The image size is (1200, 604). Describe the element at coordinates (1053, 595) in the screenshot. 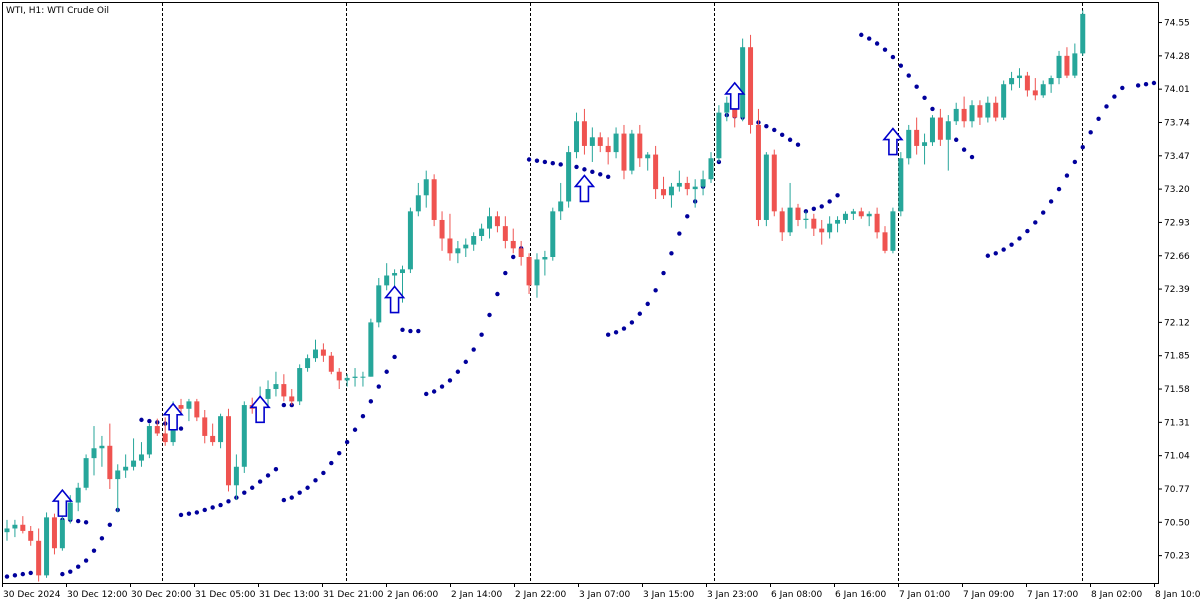

I see `time-tick-label: 7 Jan 17:00` at that location.